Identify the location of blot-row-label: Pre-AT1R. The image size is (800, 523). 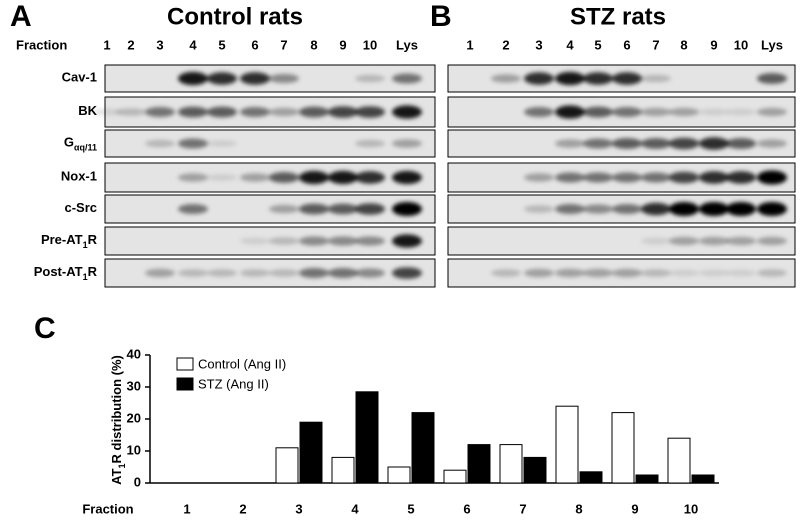
(69, 241).